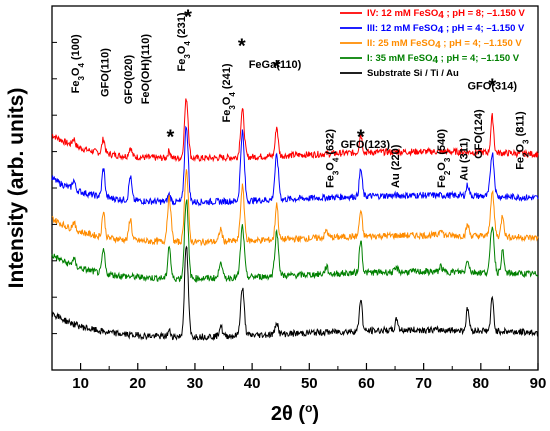 This screenshot has height=431, width=550. What do you see at coordinates (309, 383) in the screenshot?
I see `x-tick-label: 50` at bounding box center [309, 383].